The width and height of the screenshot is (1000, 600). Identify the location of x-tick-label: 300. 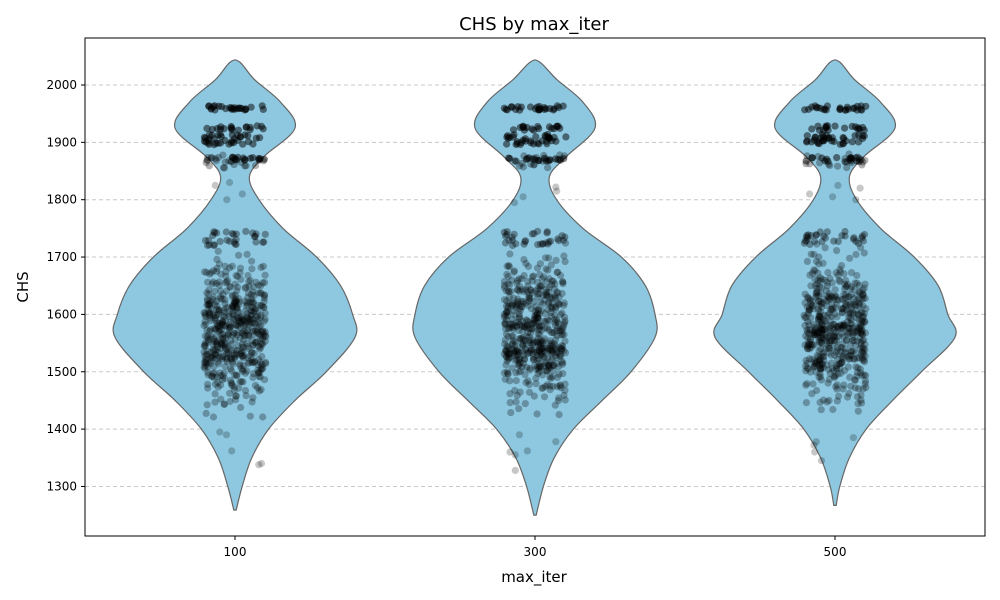
(535, 552).